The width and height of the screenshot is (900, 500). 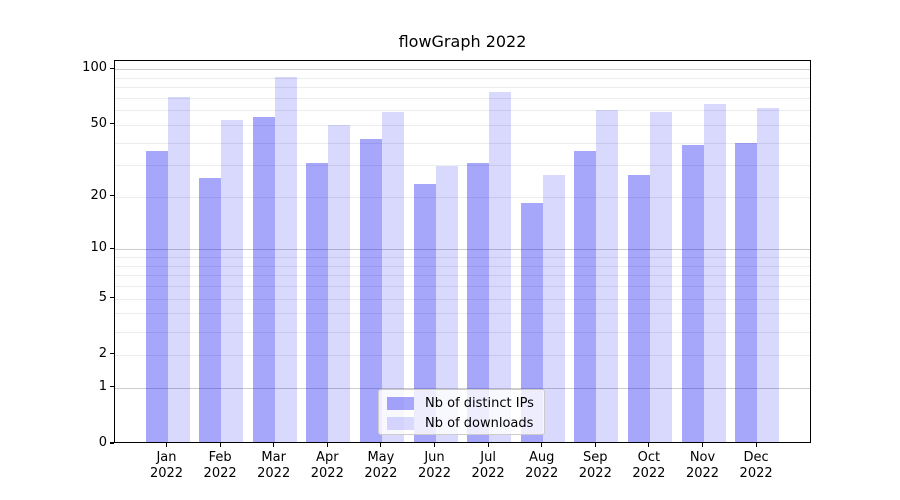 What do you see at coordinates (595, 465) in the screenshot?
I see `x-tick-label: Sep 2022` at bounding box center [595, 465].